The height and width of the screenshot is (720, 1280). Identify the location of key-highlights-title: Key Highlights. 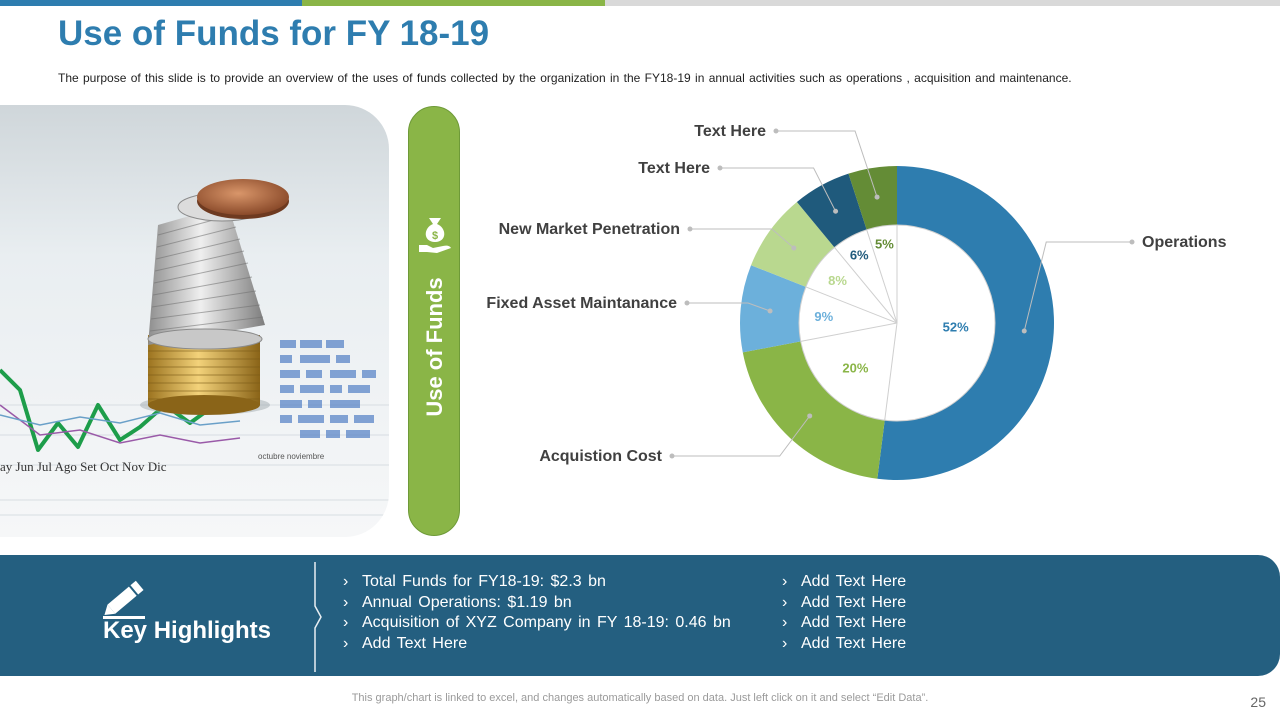
(187, 630).